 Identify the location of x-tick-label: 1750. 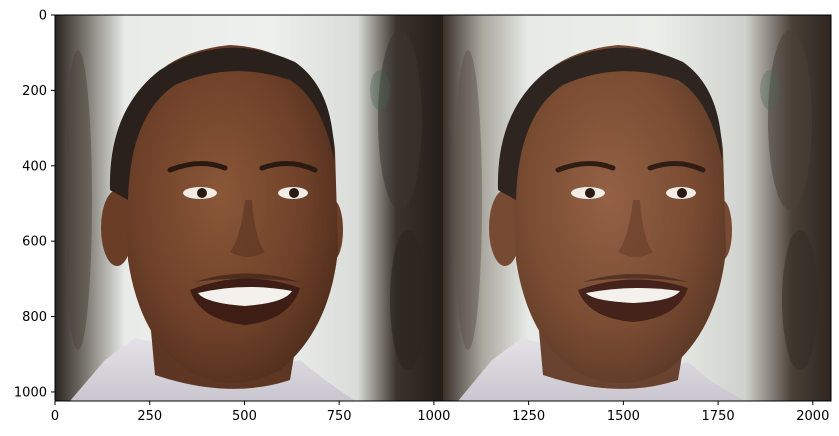
(718, 416).